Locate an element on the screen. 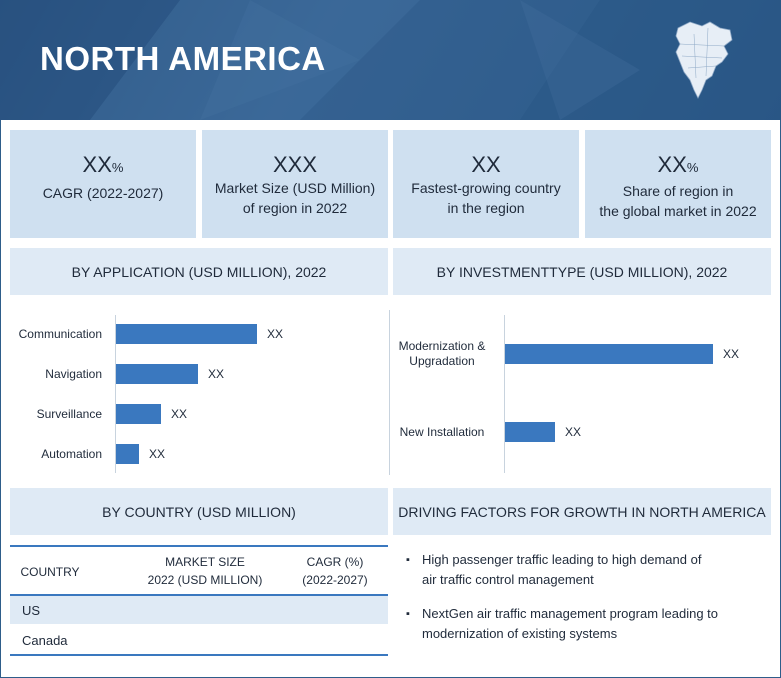  bar-communication is located at coordinates (186, 334).